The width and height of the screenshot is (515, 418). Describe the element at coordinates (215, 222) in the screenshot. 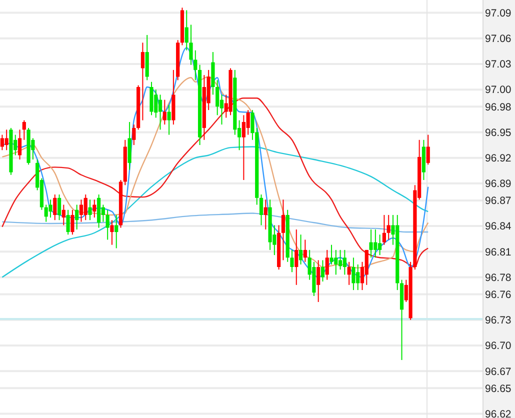

I see `line-series` at that location.